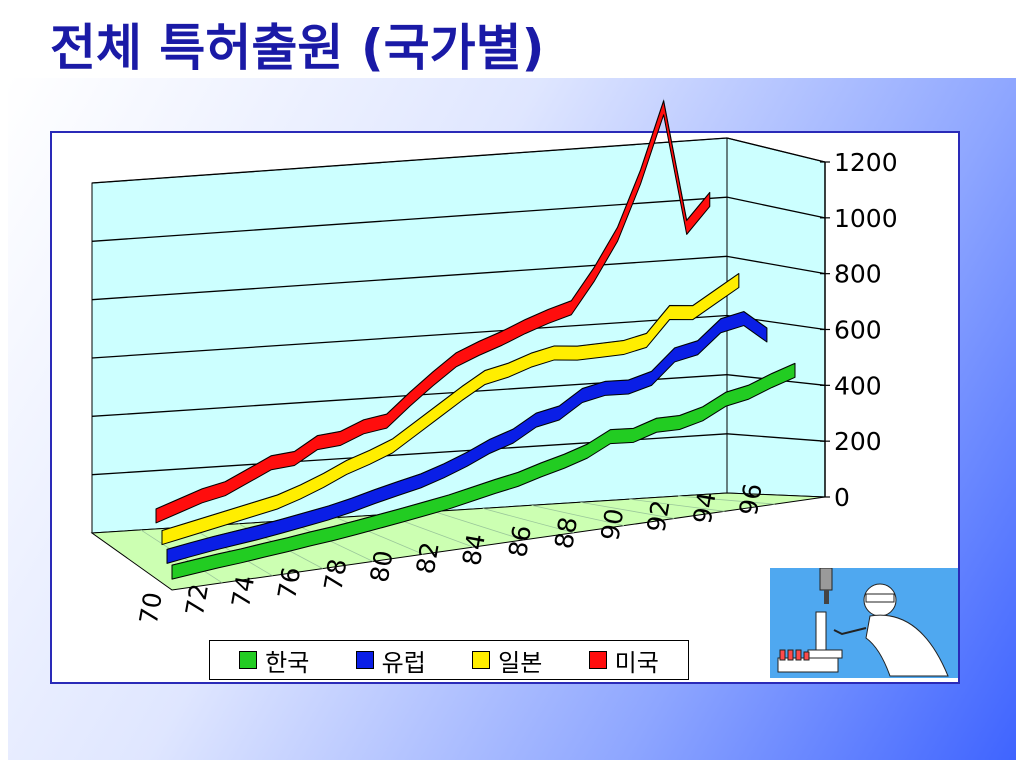 The width and height of the screenshot is (1024, 768). I want to click on y-tick-label: 200, so click(858, 441).